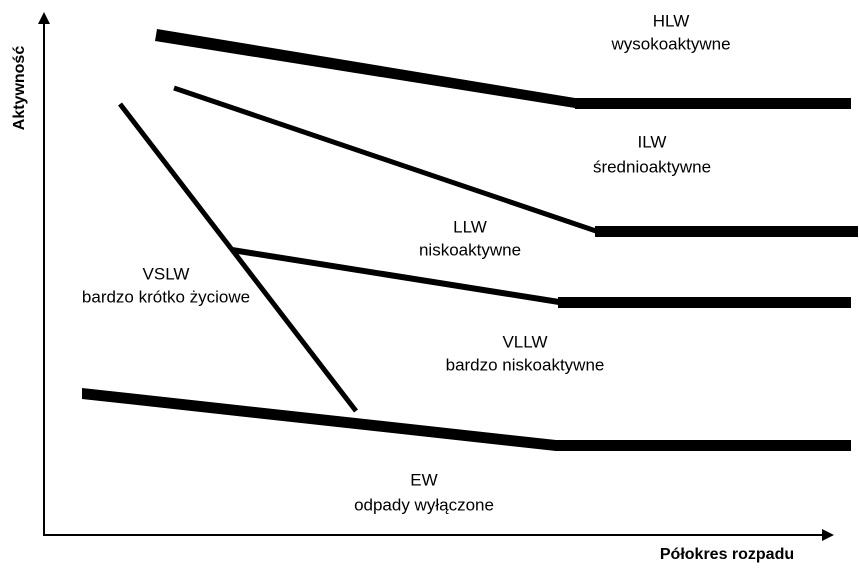 This screenshot has height=568, width=859. Describe the element at coordinates (470, 249) in the screenshot. I see `region-name: niskoaktywne` at that location.